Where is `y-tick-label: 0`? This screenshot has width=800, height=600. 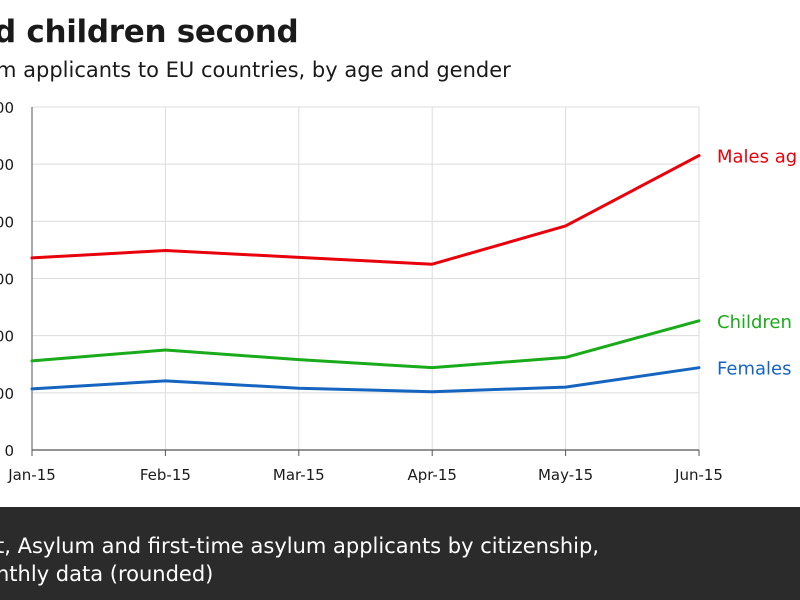
y-tick-label: 0 is located at coordinates (9, 451).